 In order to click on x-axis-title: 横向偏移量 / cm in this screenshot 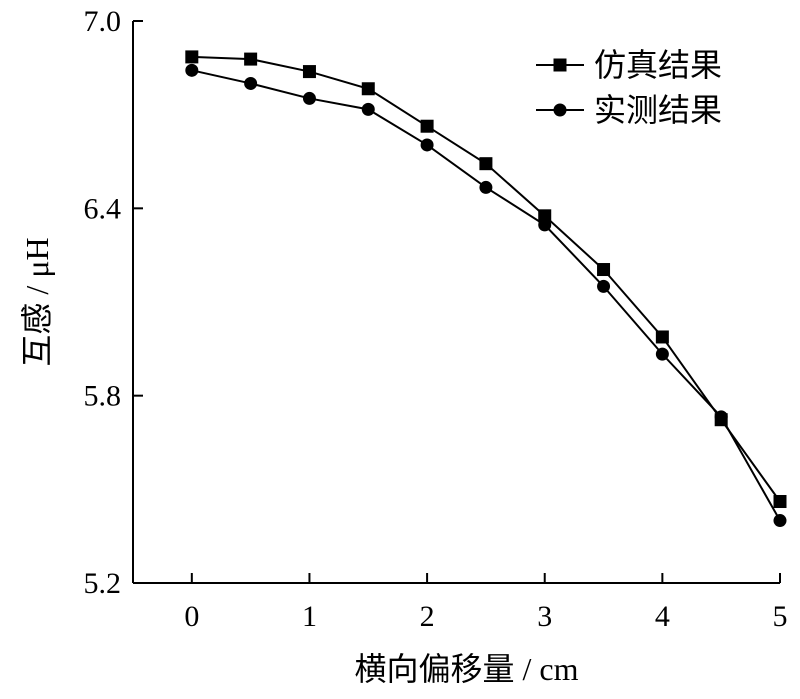, I will do `click(467, 669)`.